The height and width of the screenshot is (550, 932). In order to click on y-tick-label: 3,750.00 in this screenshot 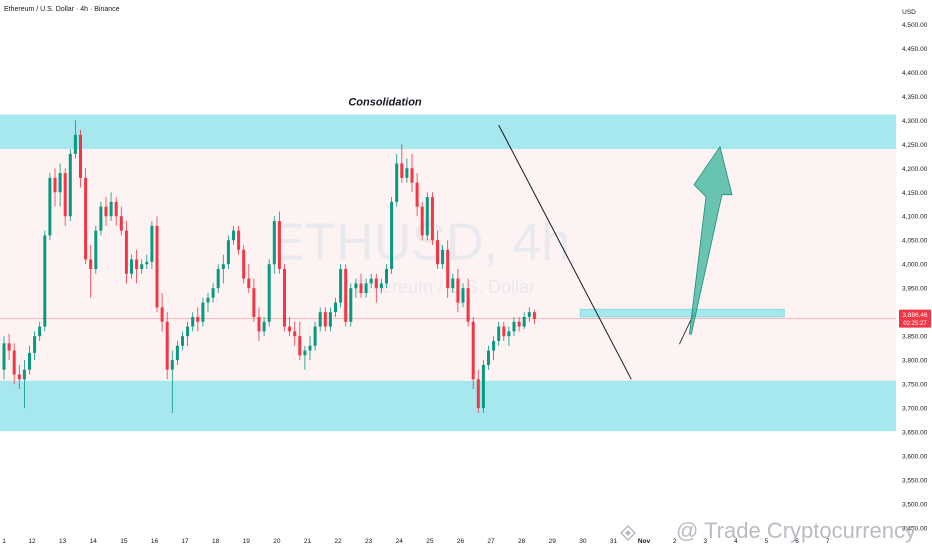, I will do `click(915, 385)`.